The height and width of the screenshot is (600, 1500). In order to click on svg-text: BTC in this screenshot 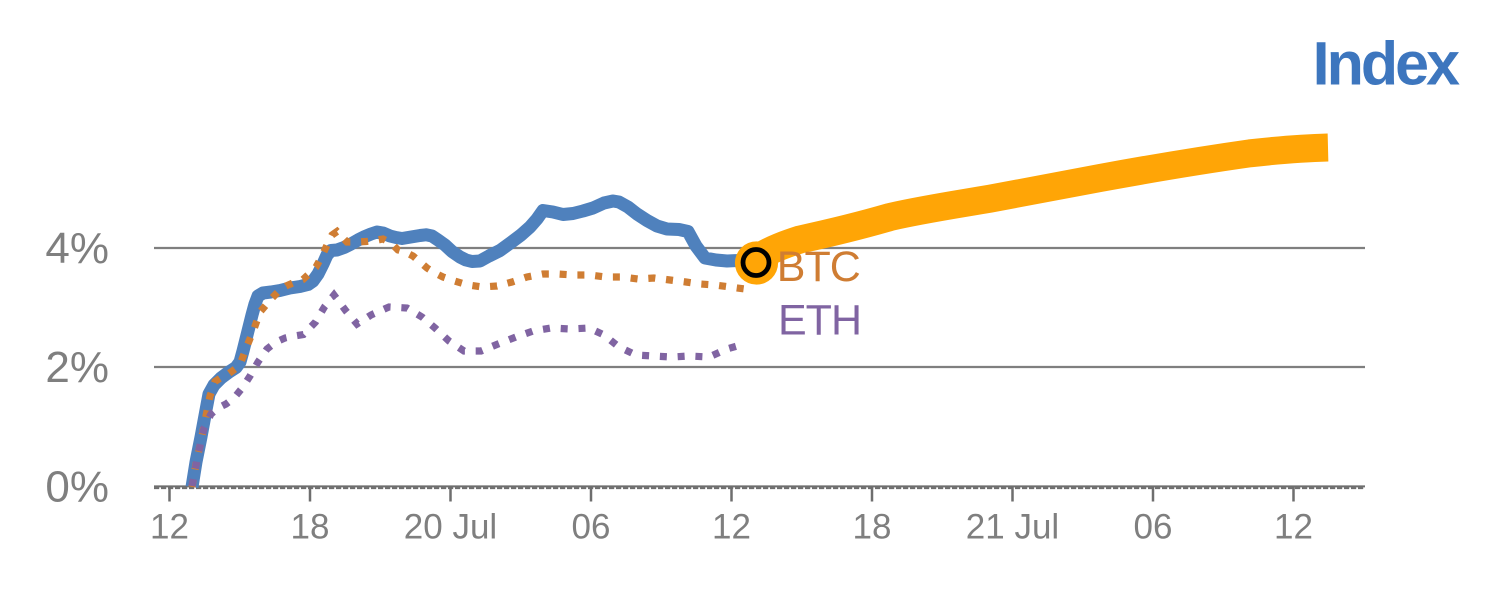, I will do `click(818, 267)`.